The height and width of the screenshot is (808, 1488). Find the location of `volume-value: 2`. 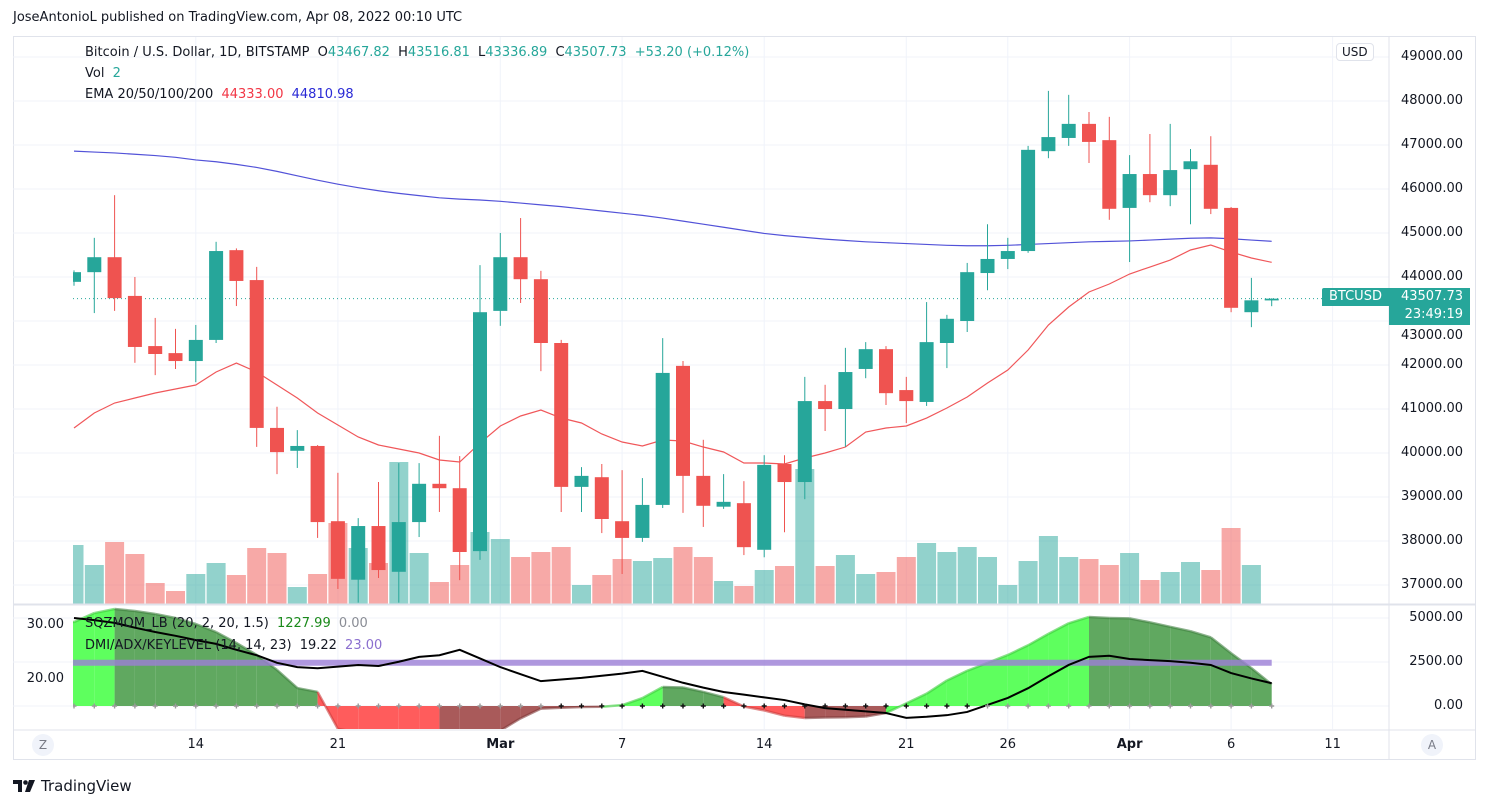

volume-value: 2 is located at coordinates (116, 73).